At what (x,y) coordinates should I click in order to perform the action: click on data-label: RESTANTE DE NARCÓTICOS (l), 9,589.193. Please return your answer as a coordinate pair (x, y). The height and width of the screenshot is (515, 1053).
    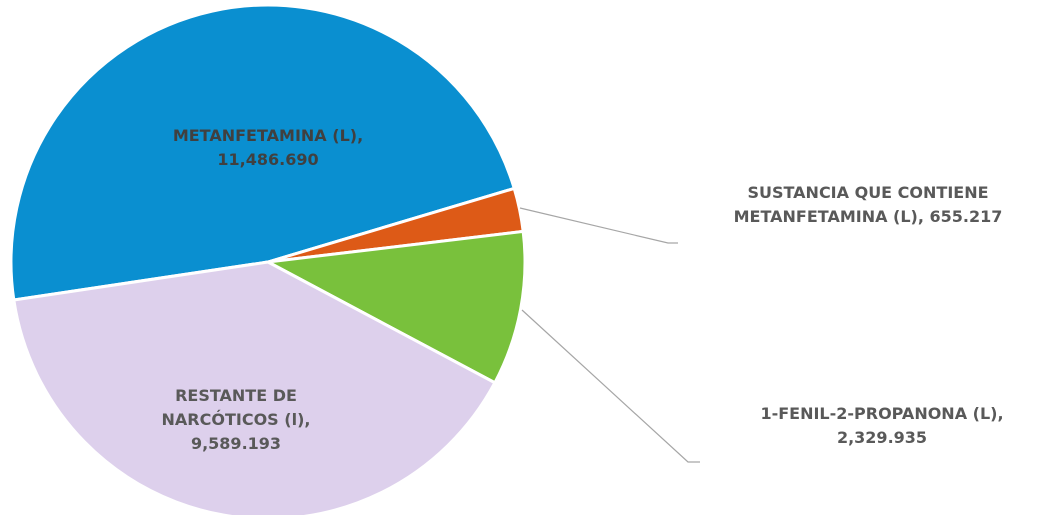
    Looking at the image, I should click on (236, 420).